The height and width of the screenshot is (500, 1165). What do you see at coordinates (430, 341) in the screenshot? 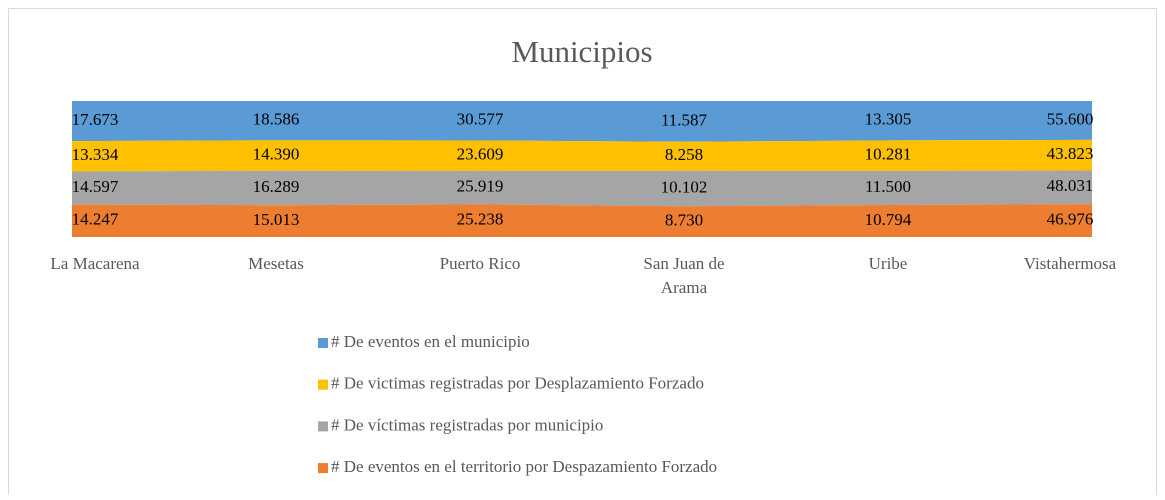
I see `legend-label: # De eventos en el municipio` at bounding box center [430, 341].